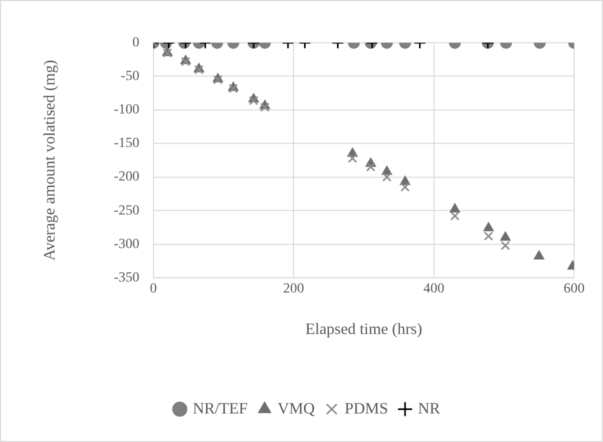 The image size is (603, 442). I want to click on y-tick-label: -250, so click(127, 210).